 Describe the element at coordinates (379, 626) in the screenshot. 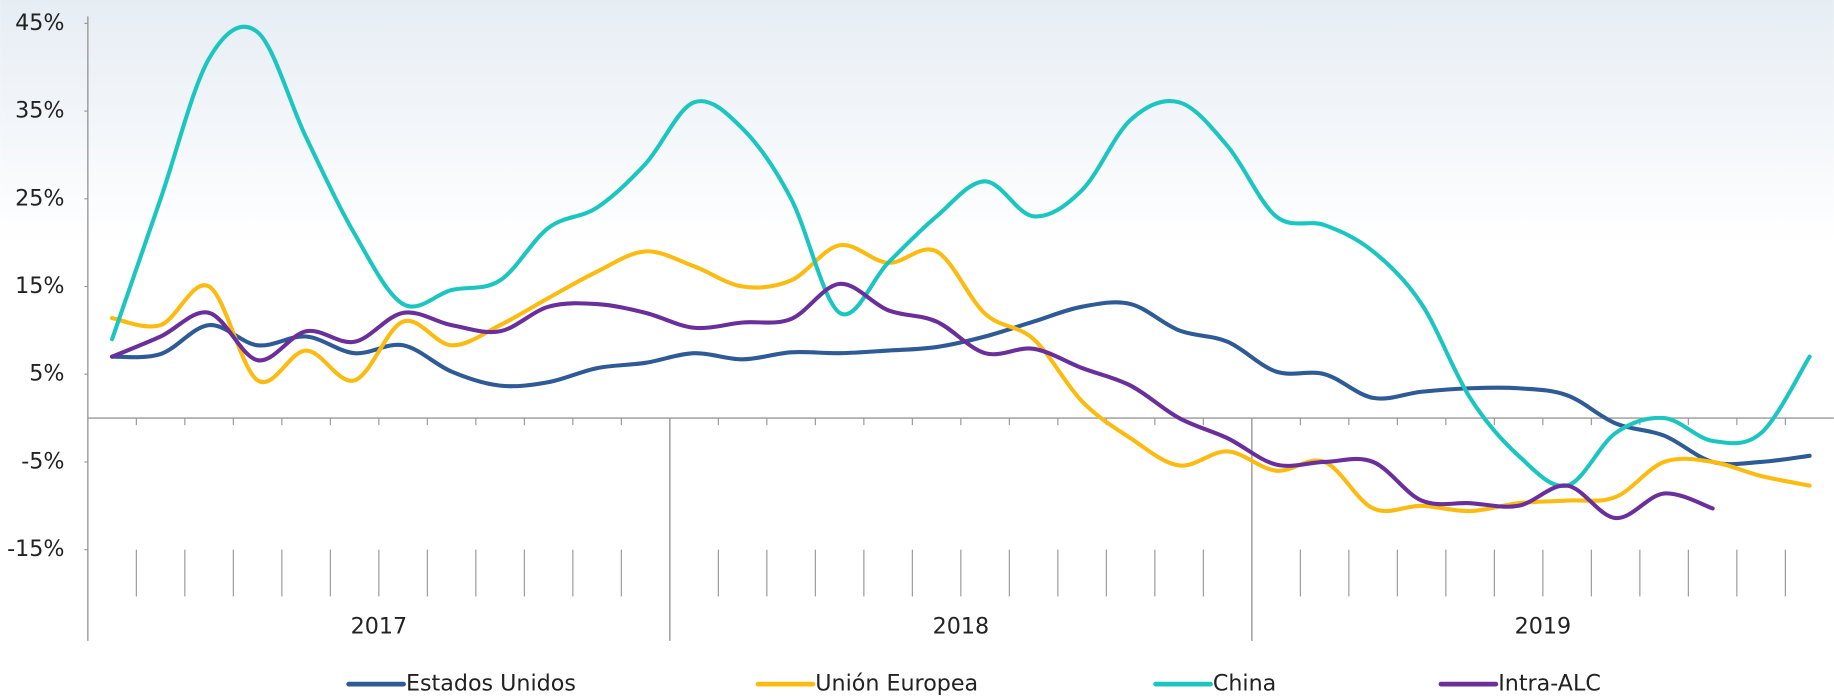

I see `year-label: 2017` at that location.